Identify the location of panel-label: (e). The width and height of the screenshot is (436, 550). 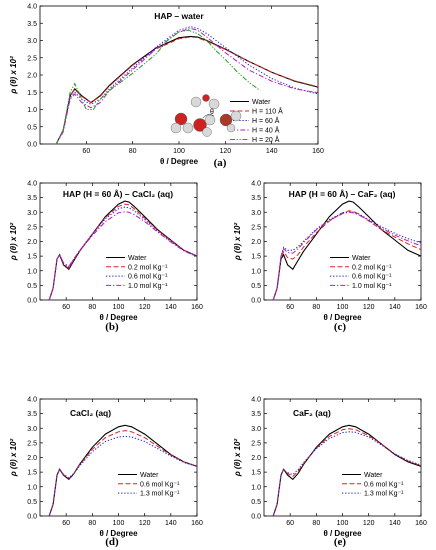
(340, 542).